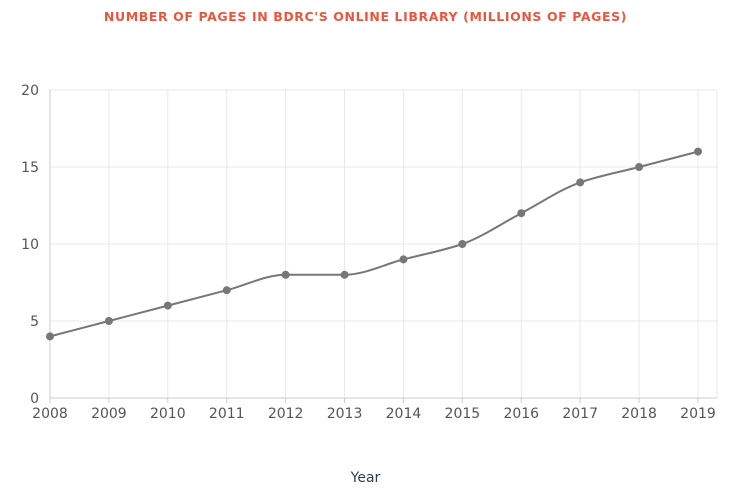 The image size is (741, 498). I want to click on x-tick-label: 2010, so click(168, 414).